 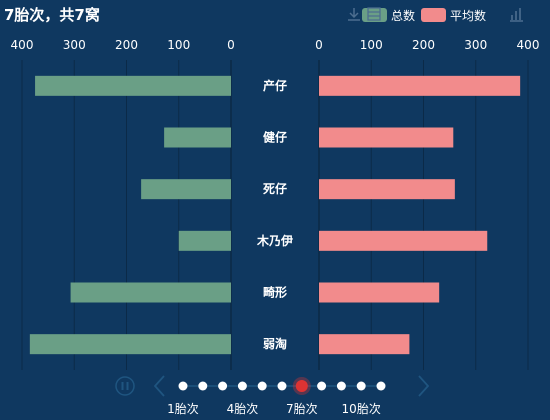 I want to click on left-tick-label: 0, so click(x=231, y=45).